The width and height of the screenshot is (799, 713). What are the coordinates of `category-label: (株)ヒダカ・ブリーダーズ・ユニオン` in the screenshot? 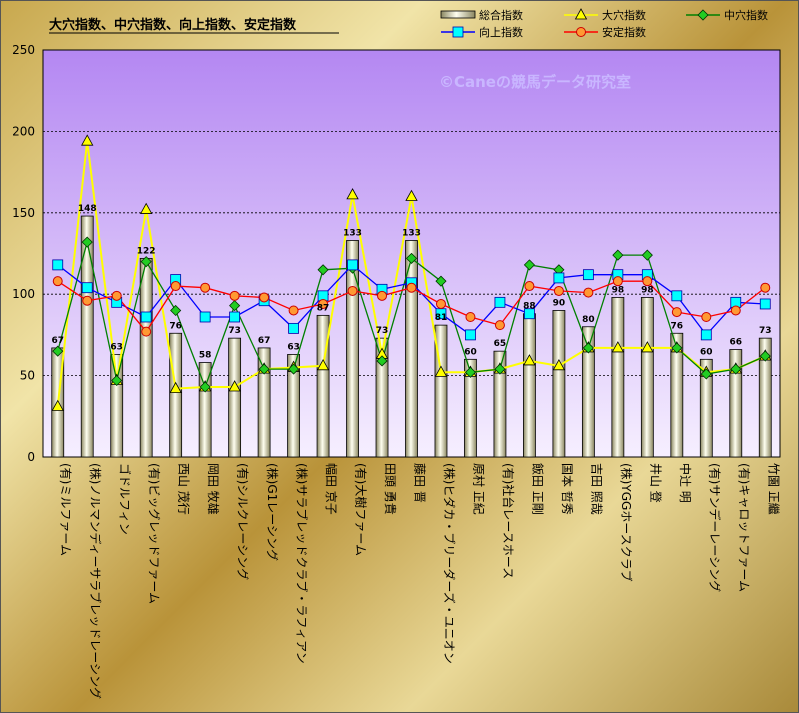 It's located at (449, 563).